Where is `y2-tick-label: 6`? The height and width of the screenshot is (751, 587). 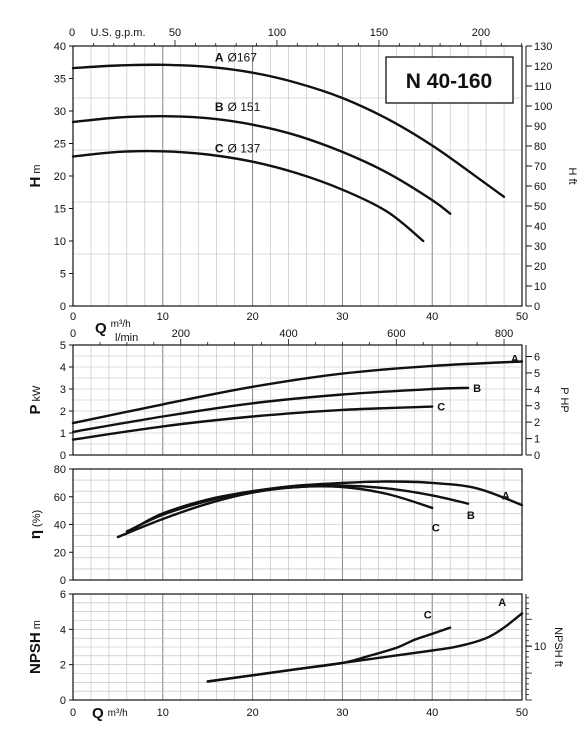 y2-tick-label: 6 is located at coordinates (537, 357).